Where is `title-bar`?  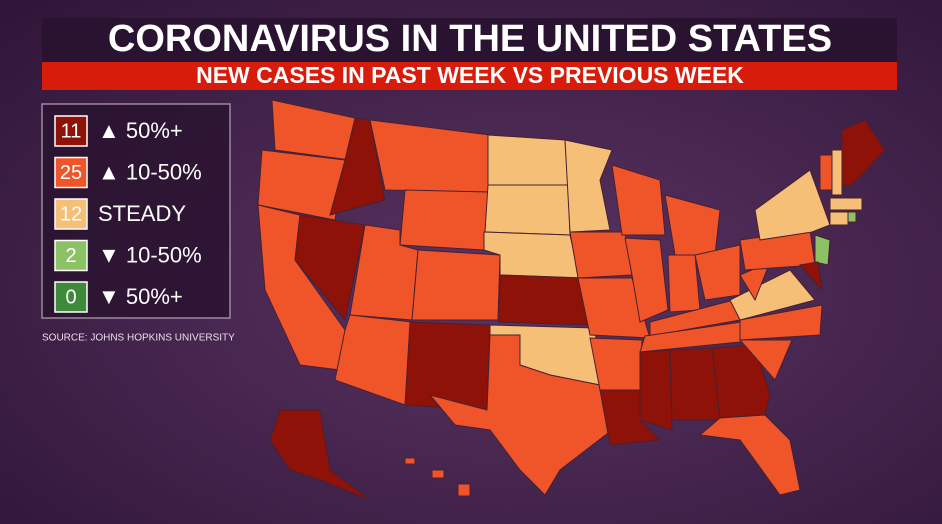
title-bar is located at coordinates (469, 40).